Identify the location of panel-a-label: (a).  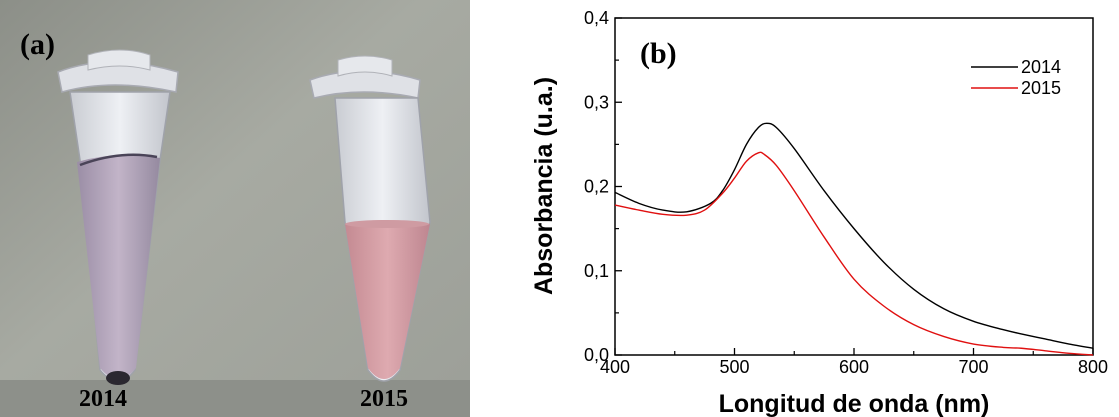
(37, 44).